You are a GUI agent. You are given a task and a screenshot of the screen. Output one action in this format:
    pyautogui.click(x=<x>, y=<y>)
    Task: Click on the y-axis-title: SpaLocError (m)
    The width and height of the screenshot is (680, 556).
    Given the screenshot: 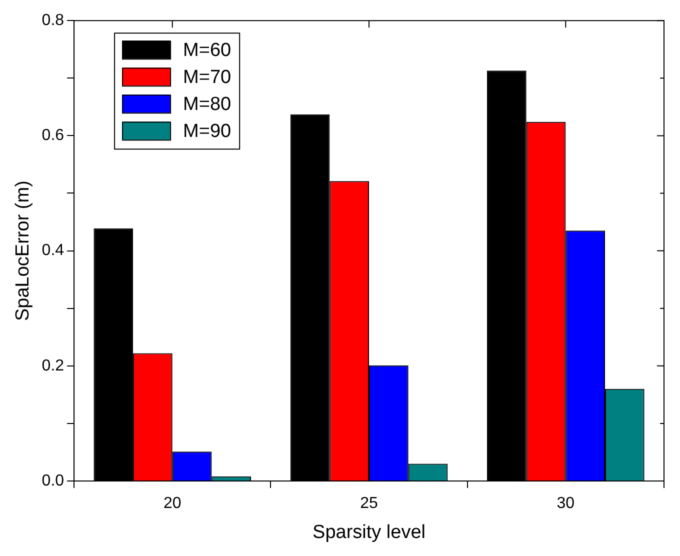 What is the action you would take?
    pyautogui.click(x=23, y=251)
    